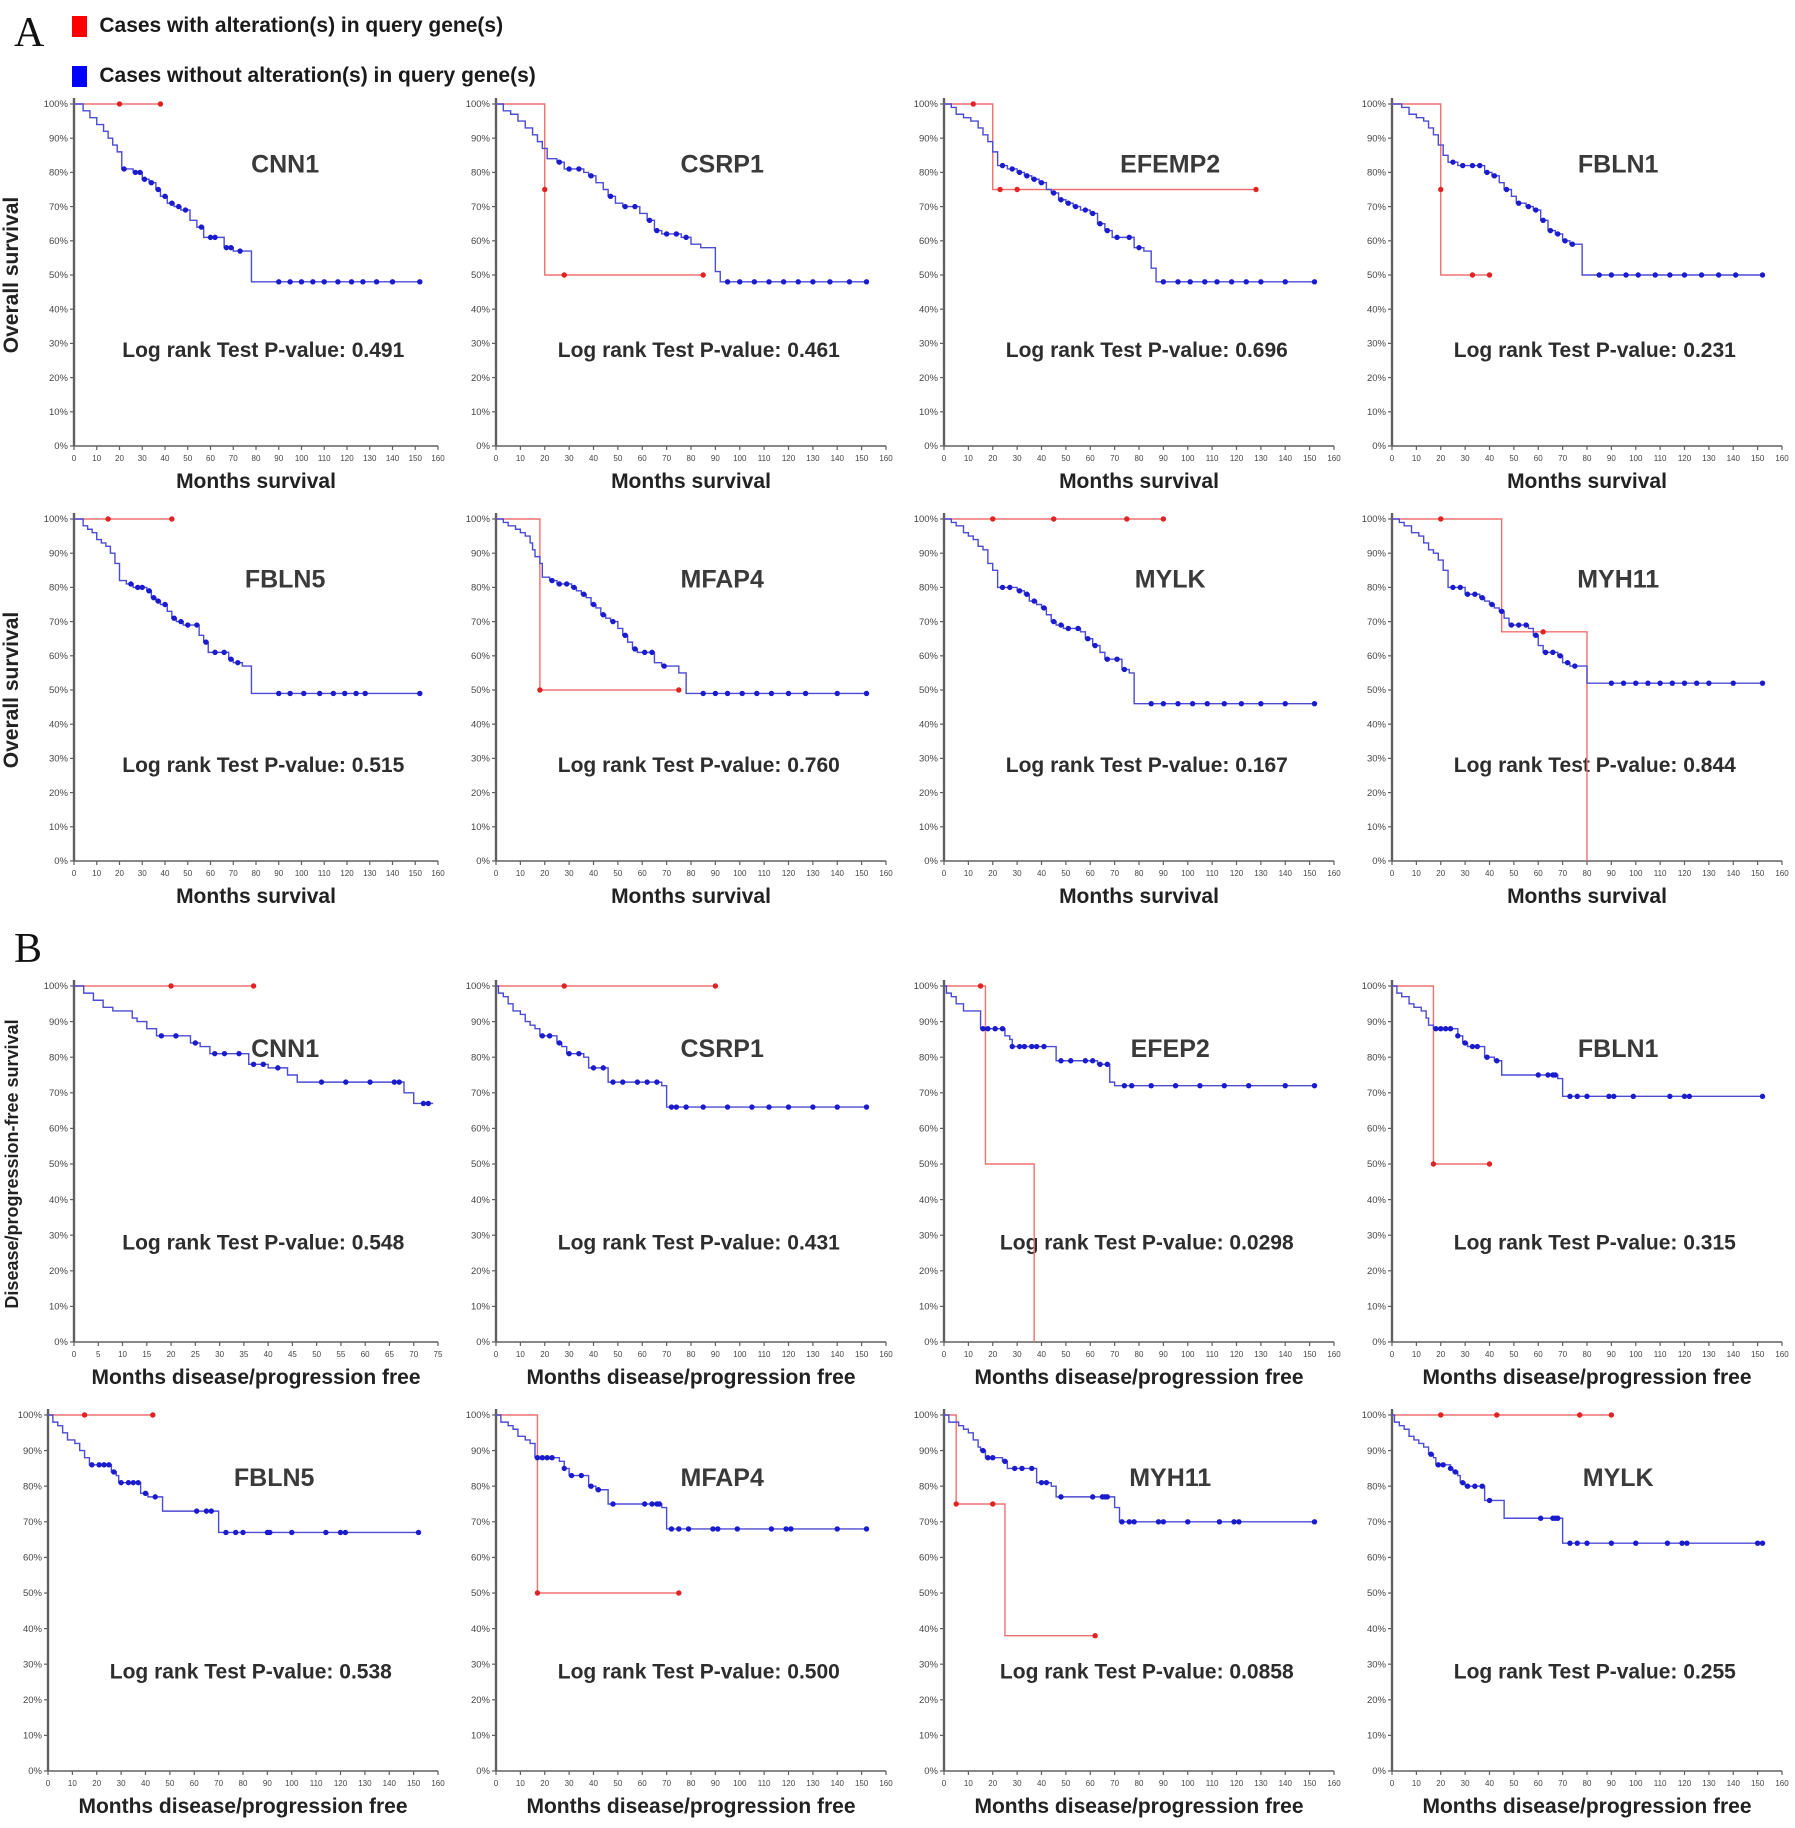  Describe the element at coordinates (481, 412) in the screenshot. I see `y-tick-label: 10%` at that location.